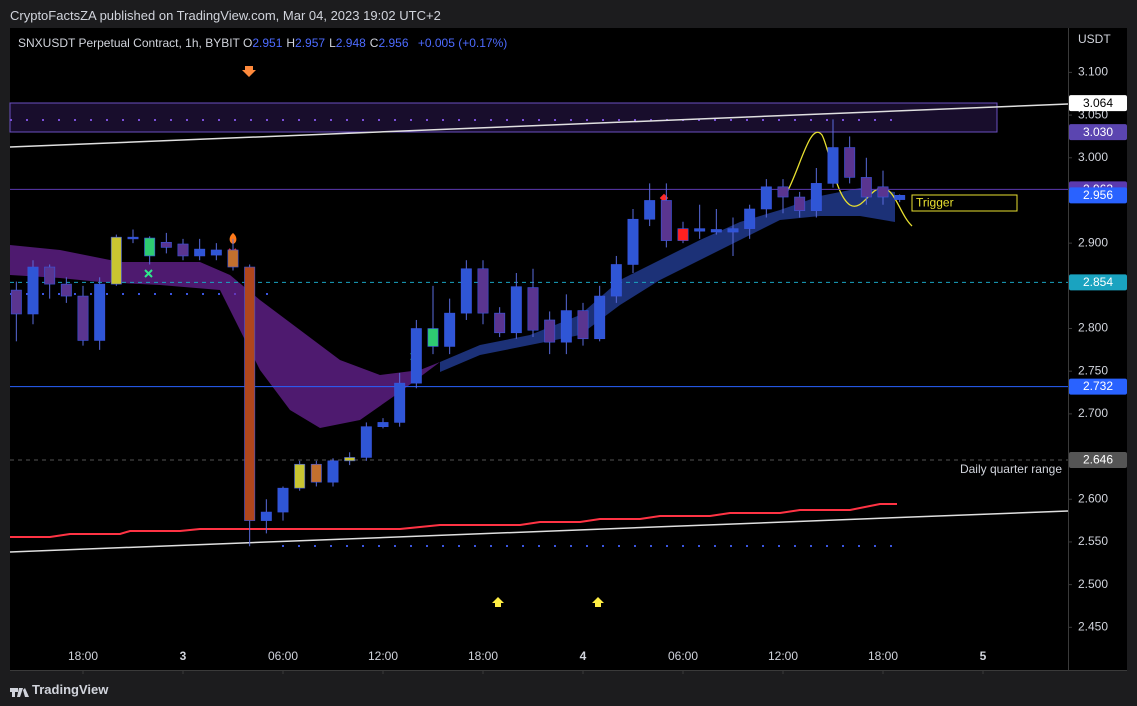 The height and width of the screenshot is (706, 1137). What do you see at coordinates (70, 689) in the screenshot?
I see `brand: TradingView` at bounding box center [70, 689].